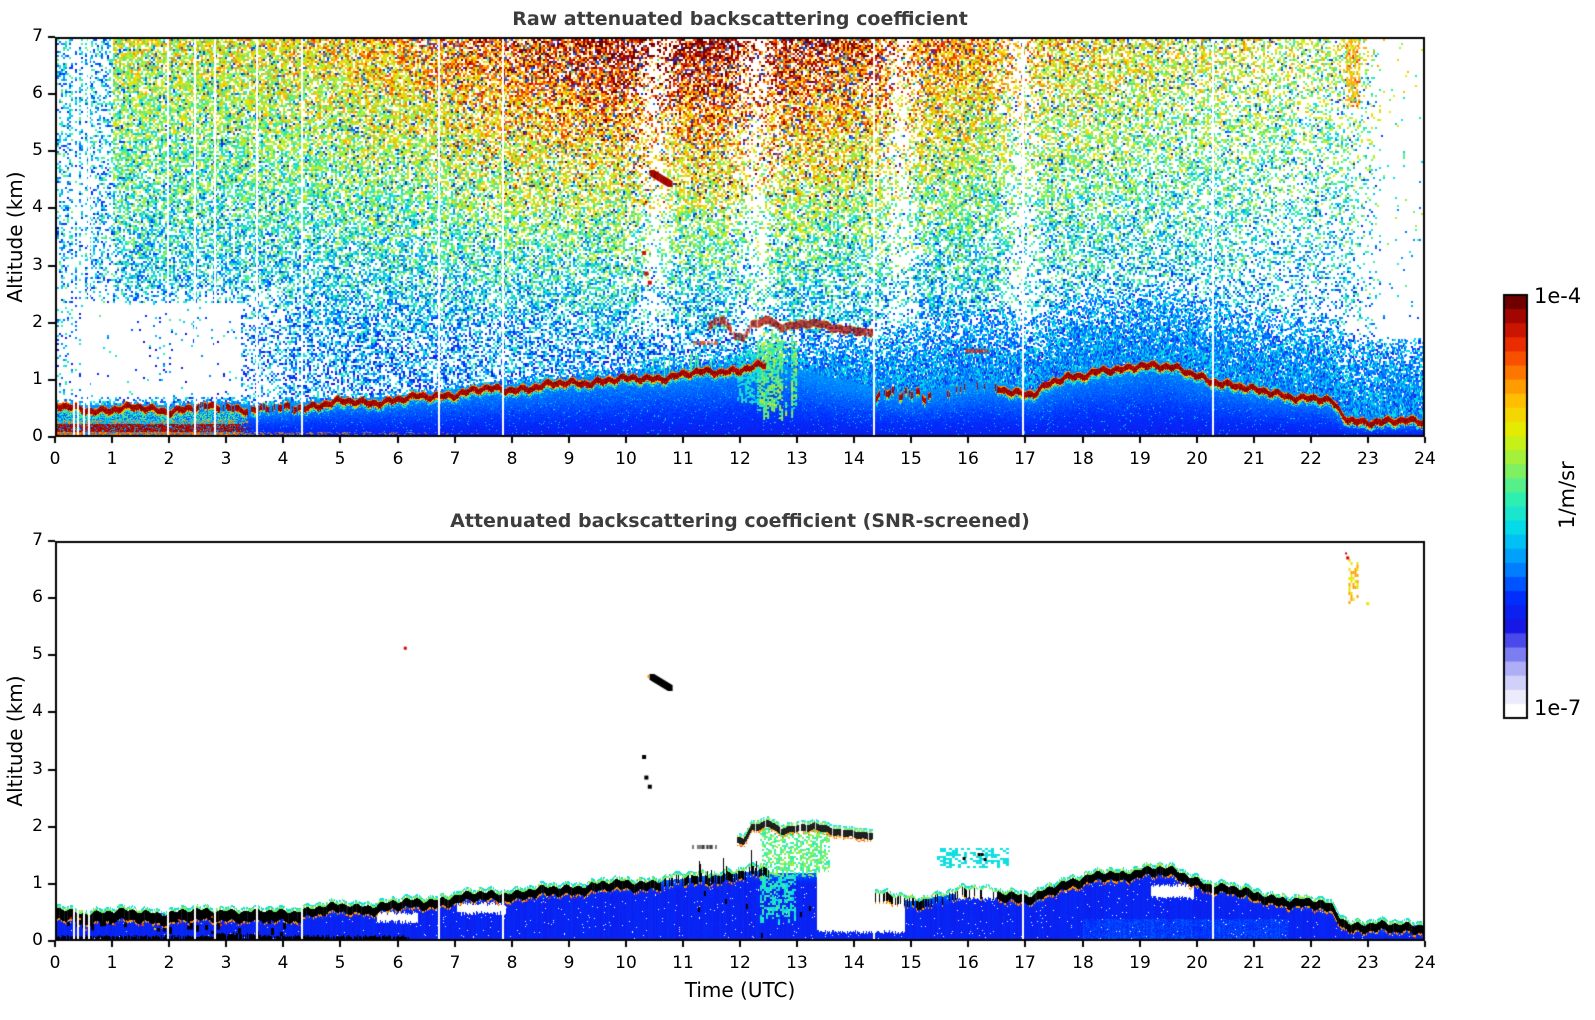 The width and height of the screenshot is (1595, 1020). What do you see at coordinates (1558, 296) in the screenshot?
I see `colorbar-max-label: 1e-4` at bounding box center [1558, 296].